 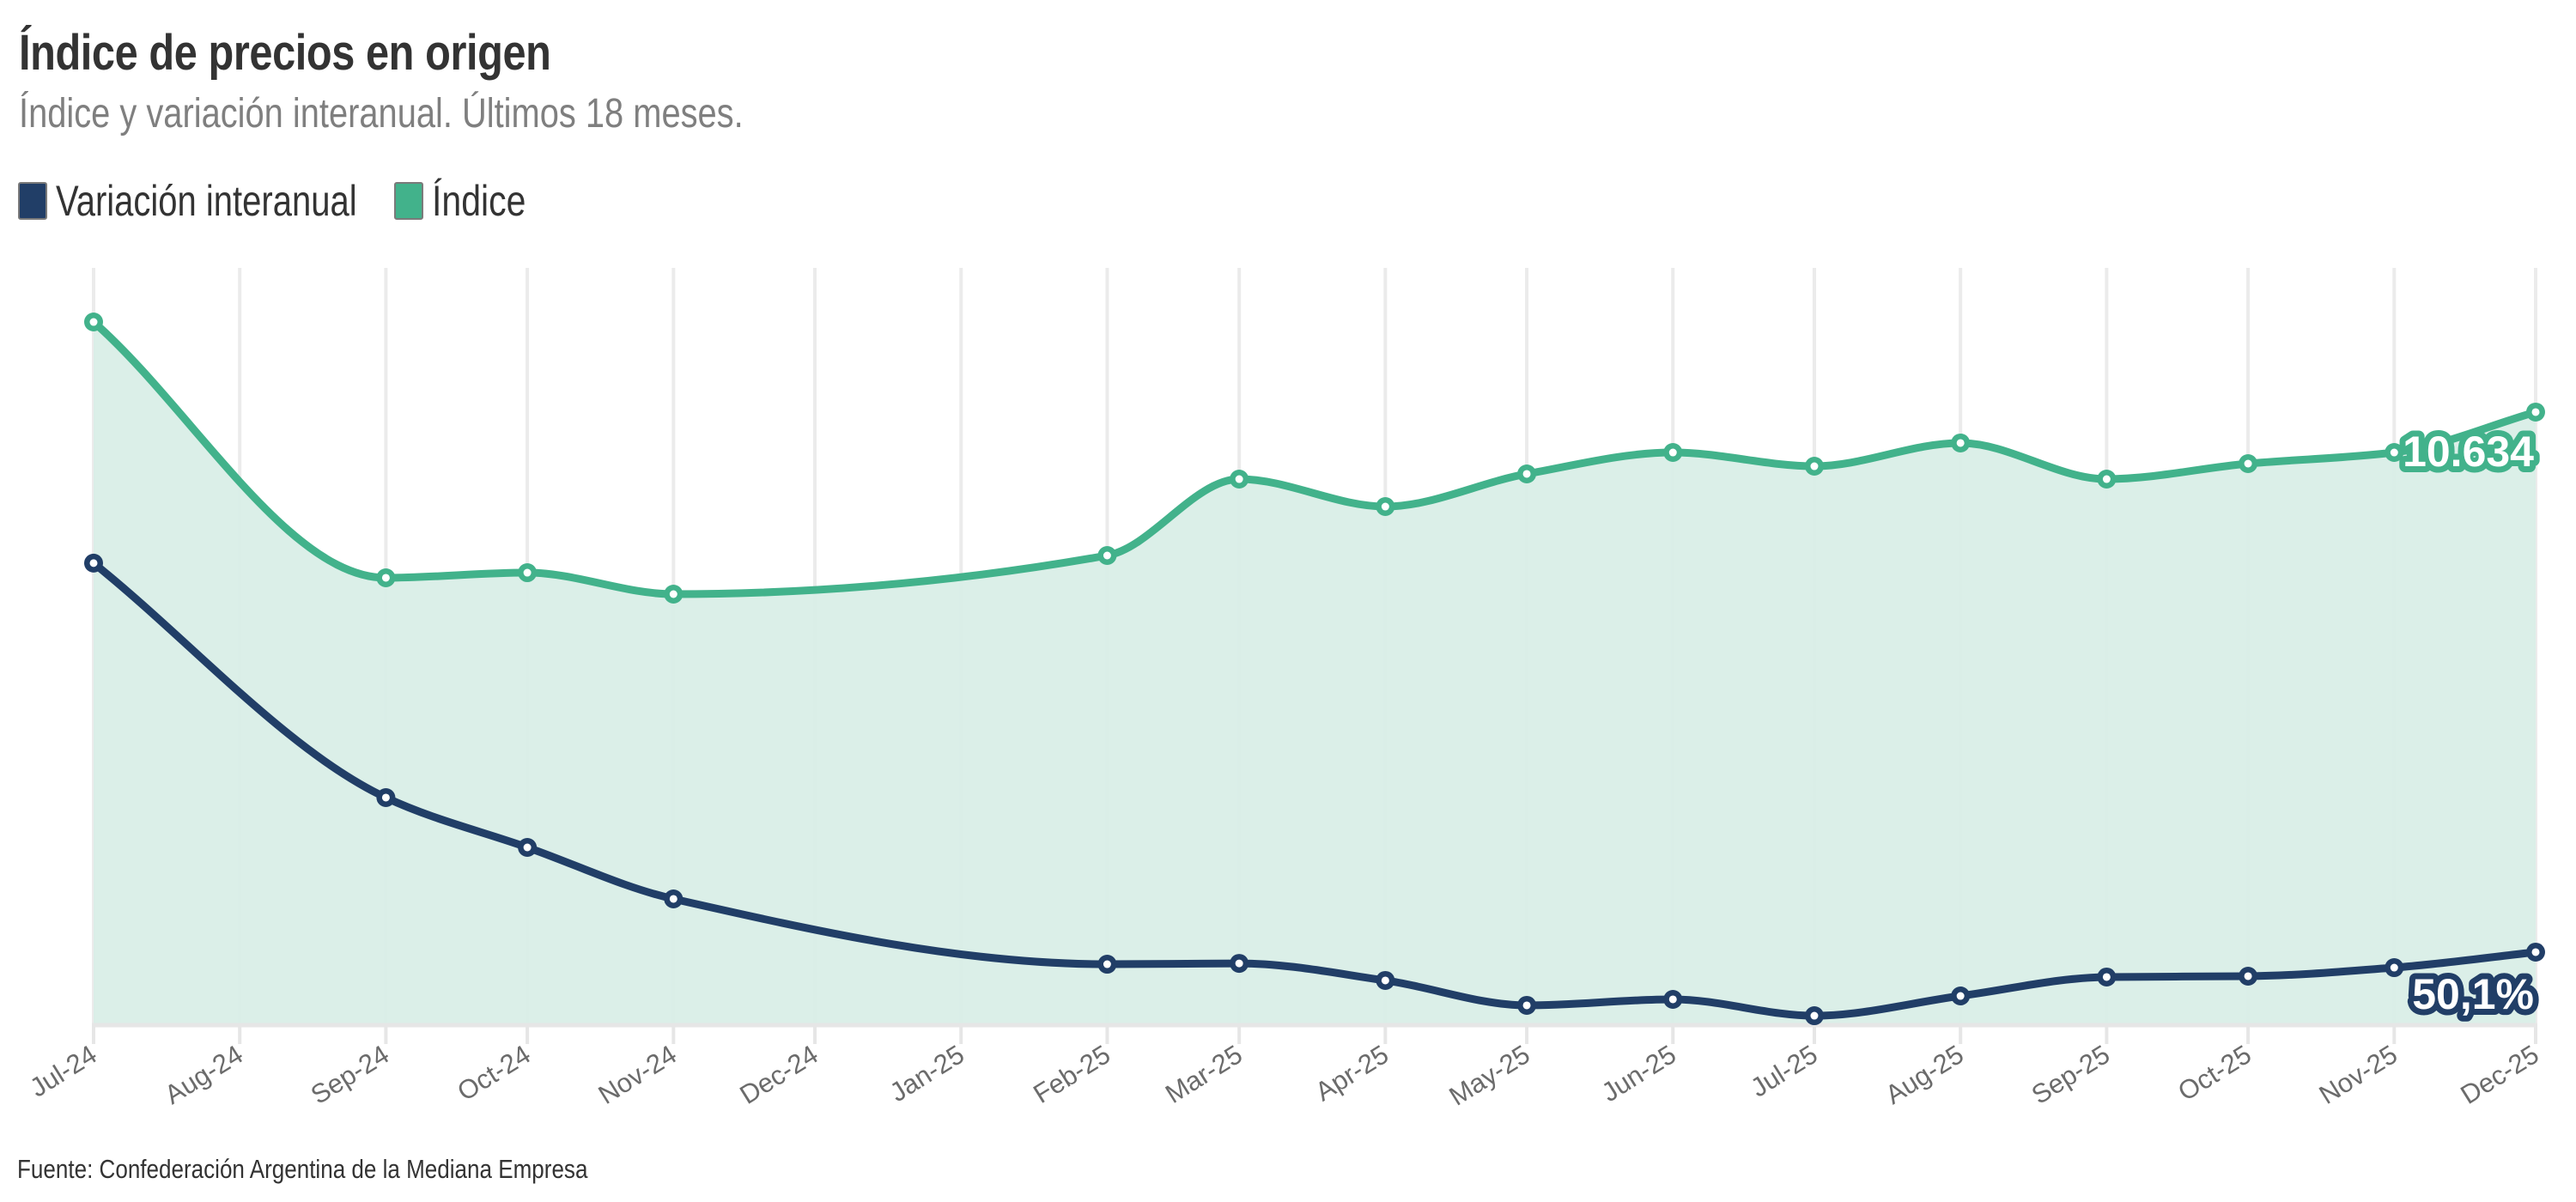 I want to click on variacion-end-label: 50,1%, so click(x=2473, y=994).